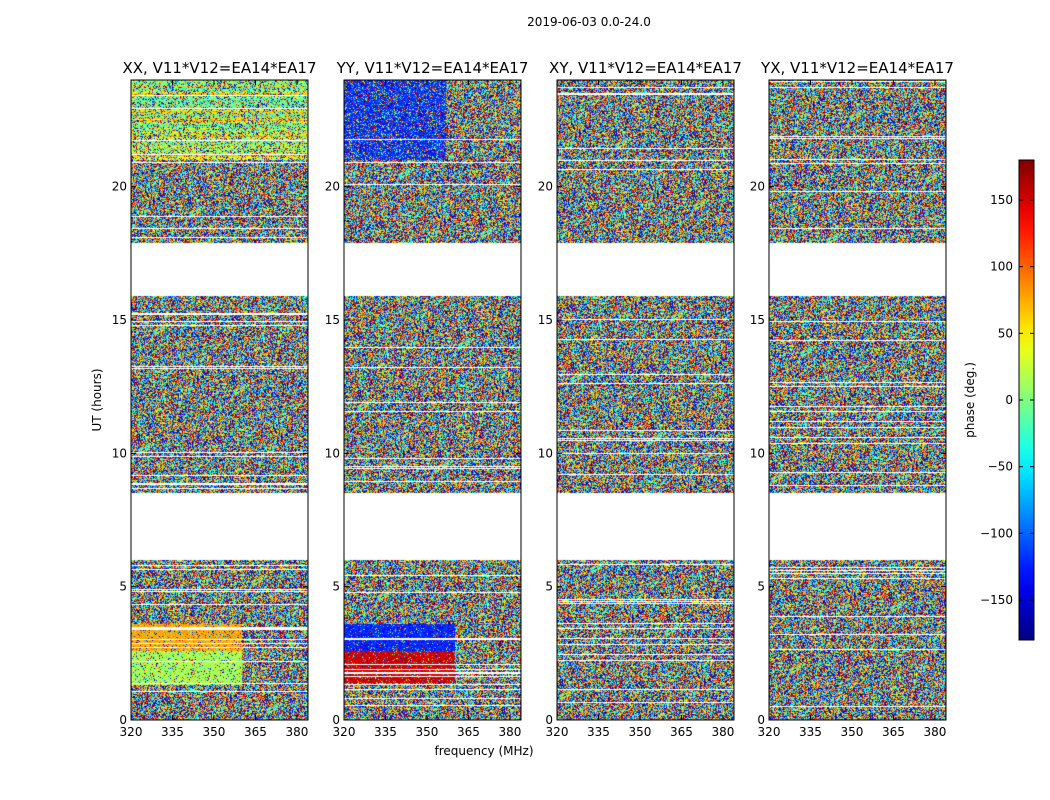 This screenshot has height=800, width=1050. I want to click on panel-title: YX, V11*V12=EA14*EA17, so click(857, 68).